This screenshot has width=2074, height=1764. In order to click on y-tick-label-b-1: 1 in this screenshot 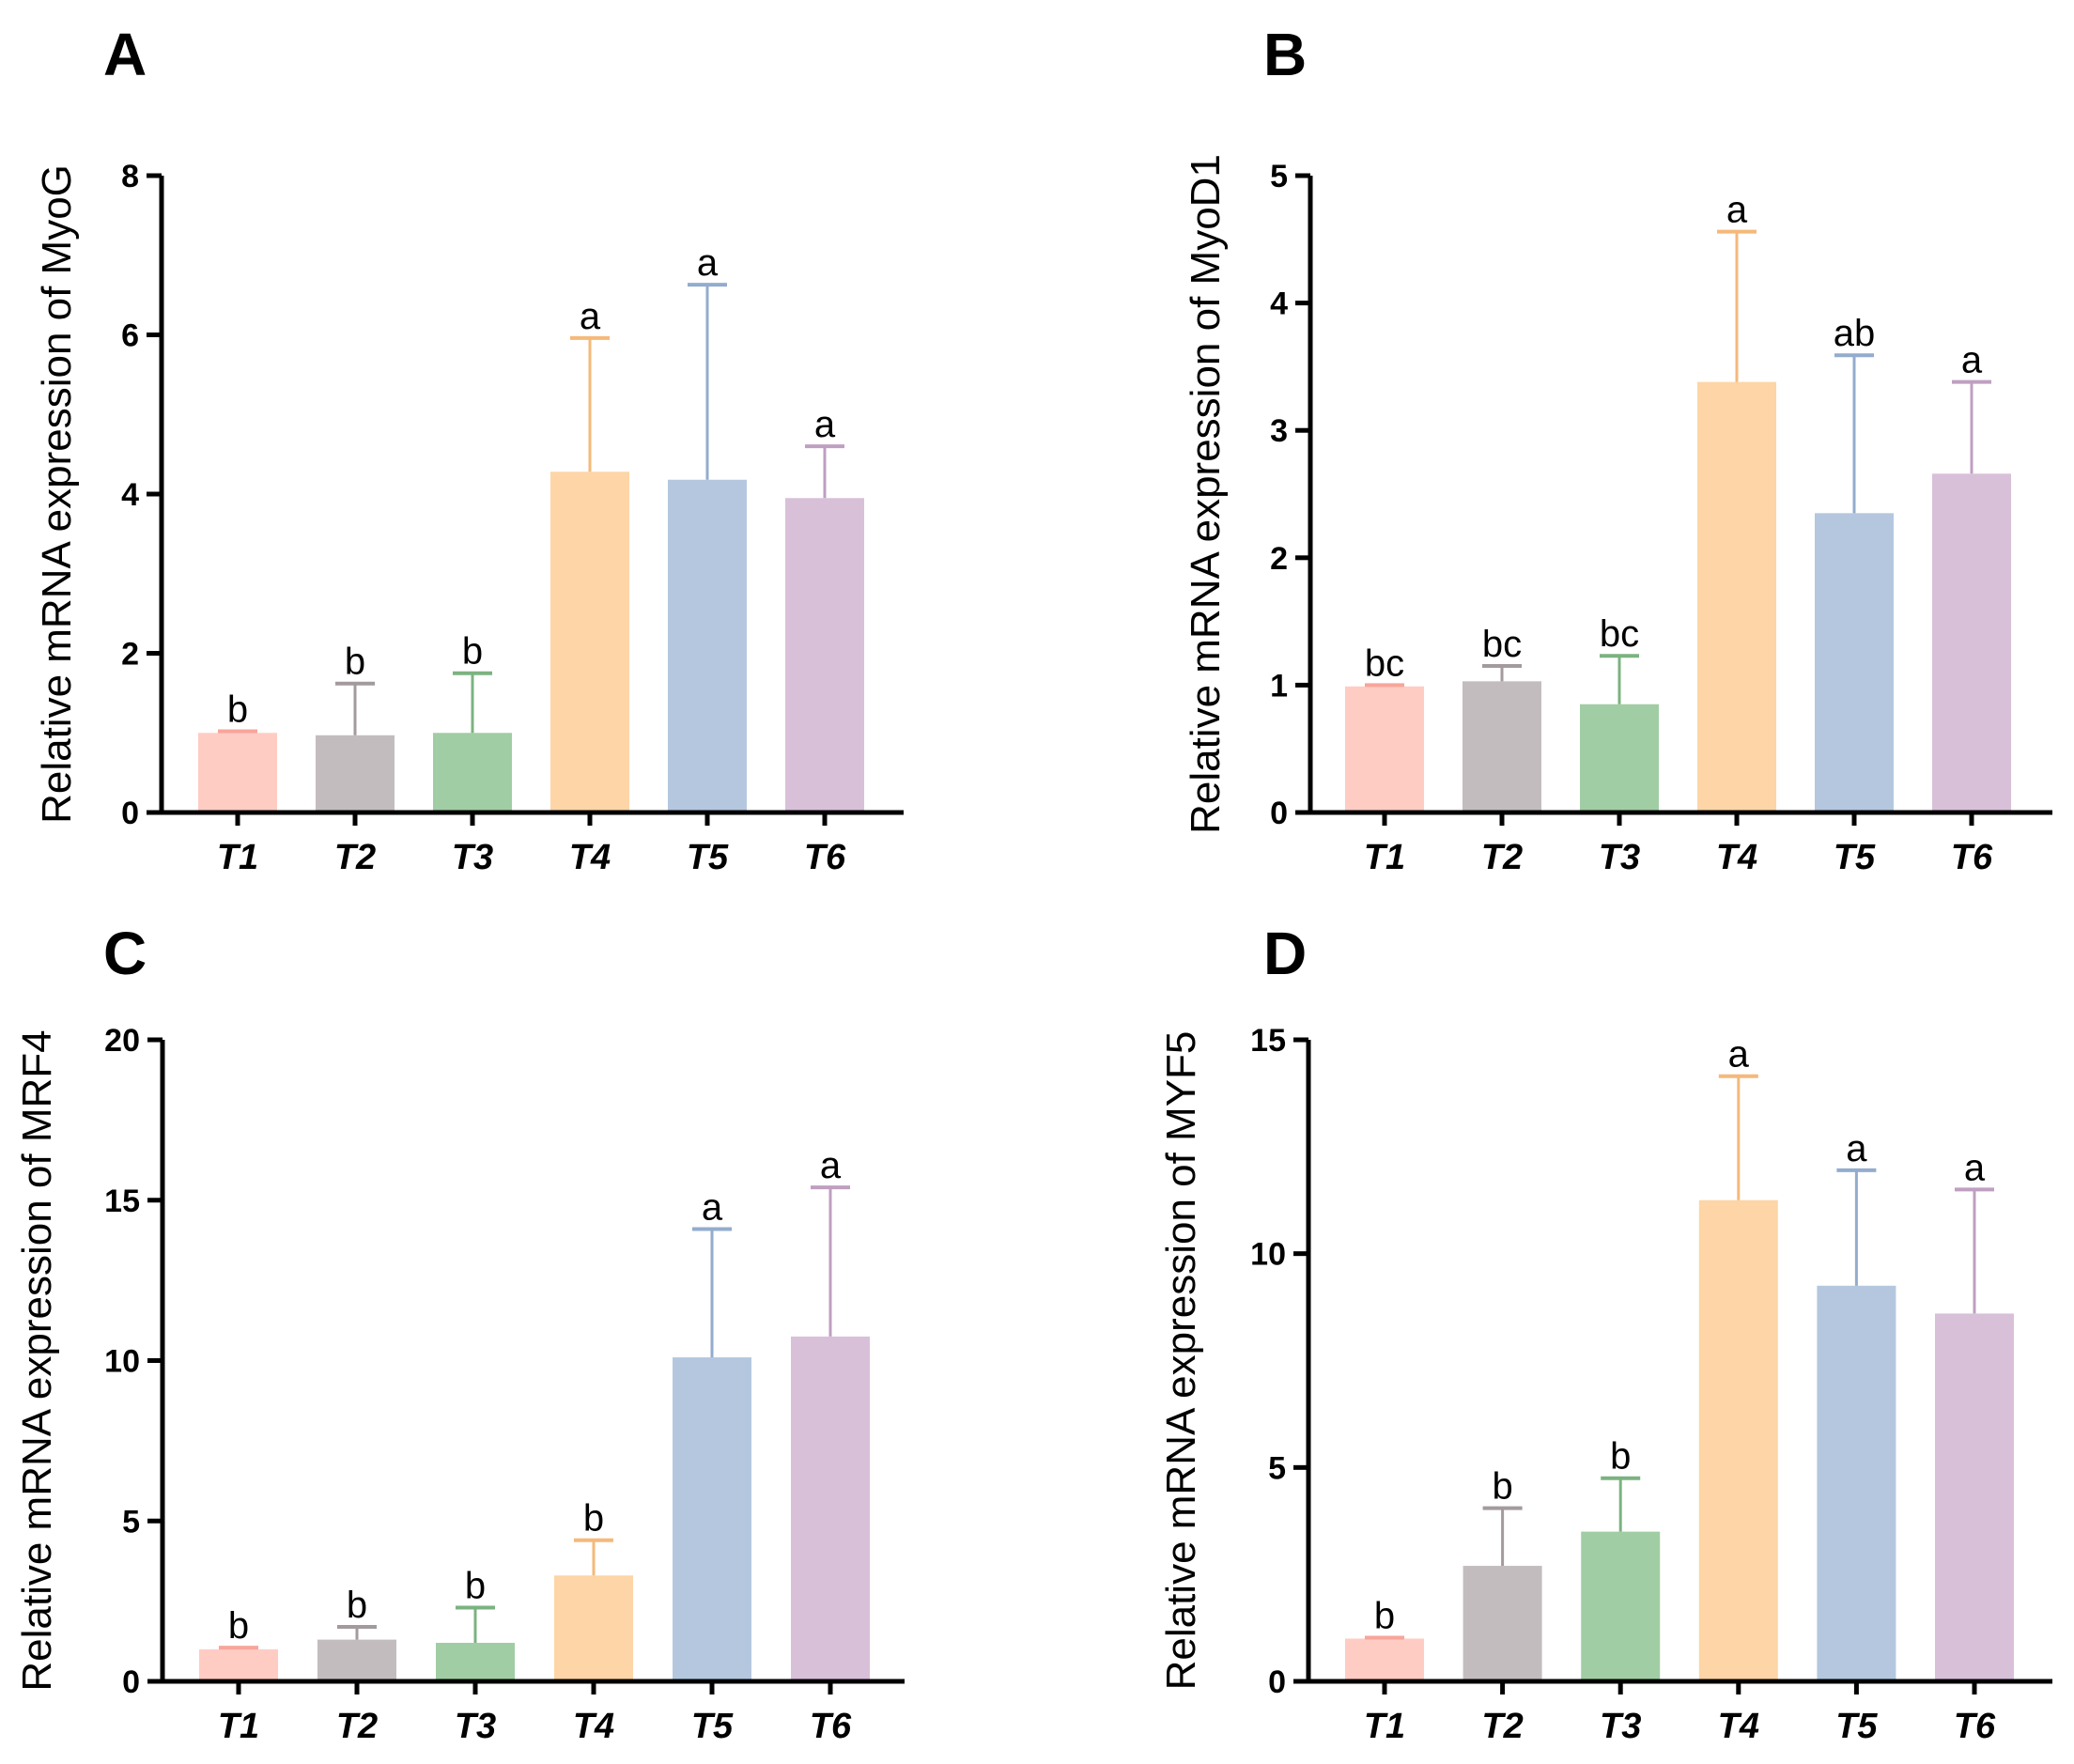, I will do `click(1279, 686)`.